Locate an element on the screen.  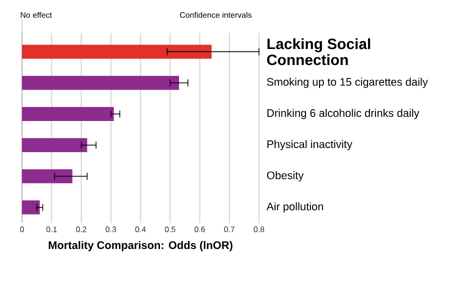
y-tick-label: Drinking 6 alcoholic drinks daily is located at coordinates (343, 114).